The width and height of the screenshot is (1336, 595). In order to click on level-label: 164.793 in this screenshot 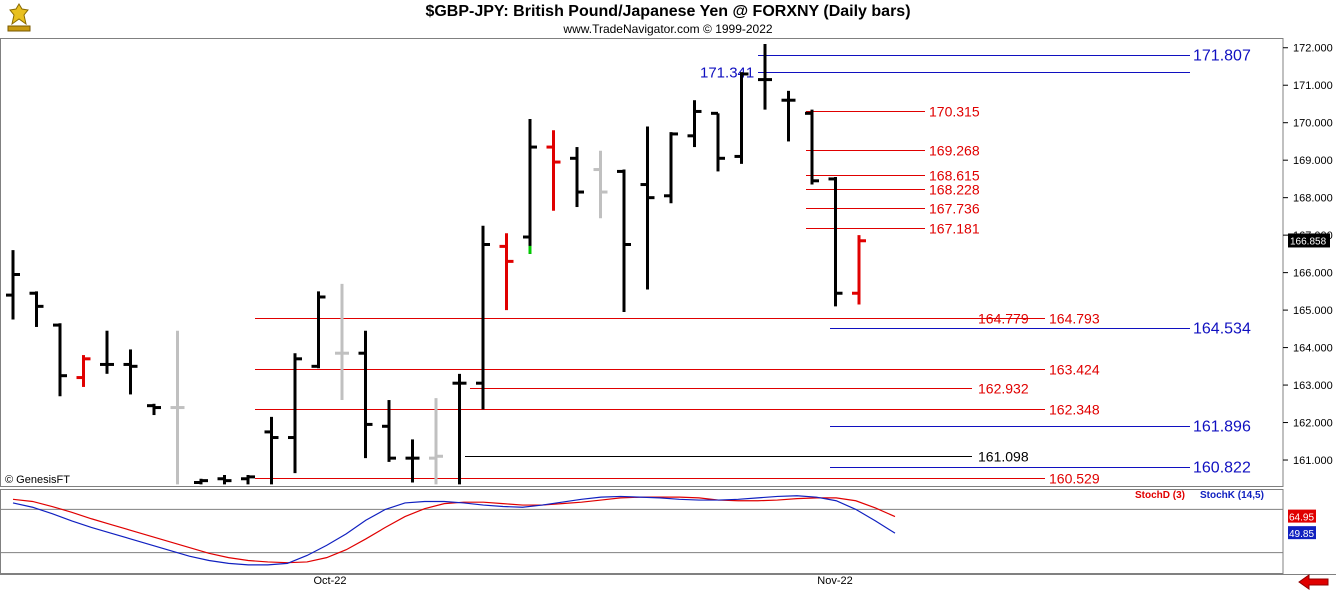, I will do `click(1074, 319)`.